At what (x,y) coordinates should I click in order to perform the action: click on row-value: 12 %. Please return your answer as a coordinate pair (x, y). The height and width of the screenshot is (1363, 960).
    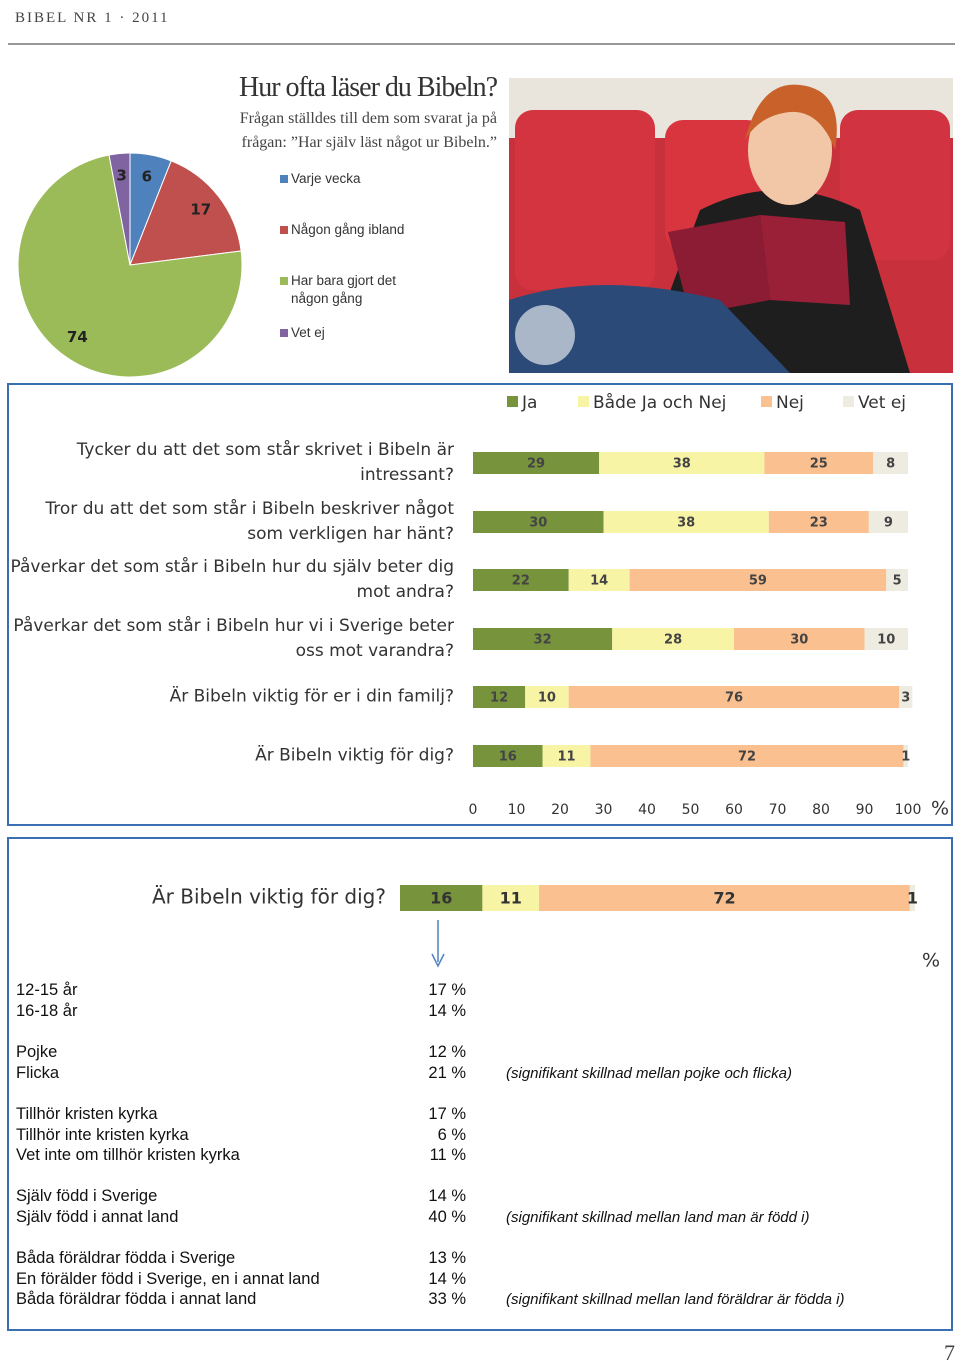
    Looking at the image, I should click on (447, 1052).